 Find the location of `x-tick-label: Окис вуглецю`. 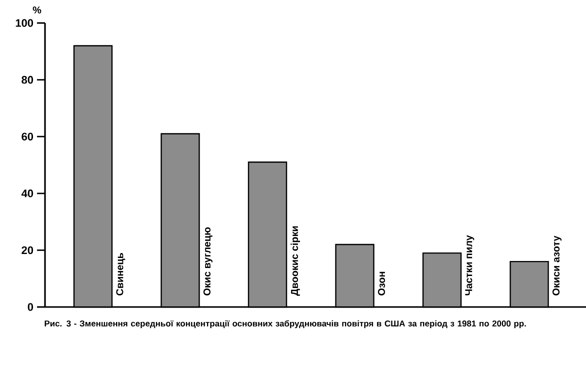

x-tick-label: Окис вуглецю is located at coordinates (207, 261).